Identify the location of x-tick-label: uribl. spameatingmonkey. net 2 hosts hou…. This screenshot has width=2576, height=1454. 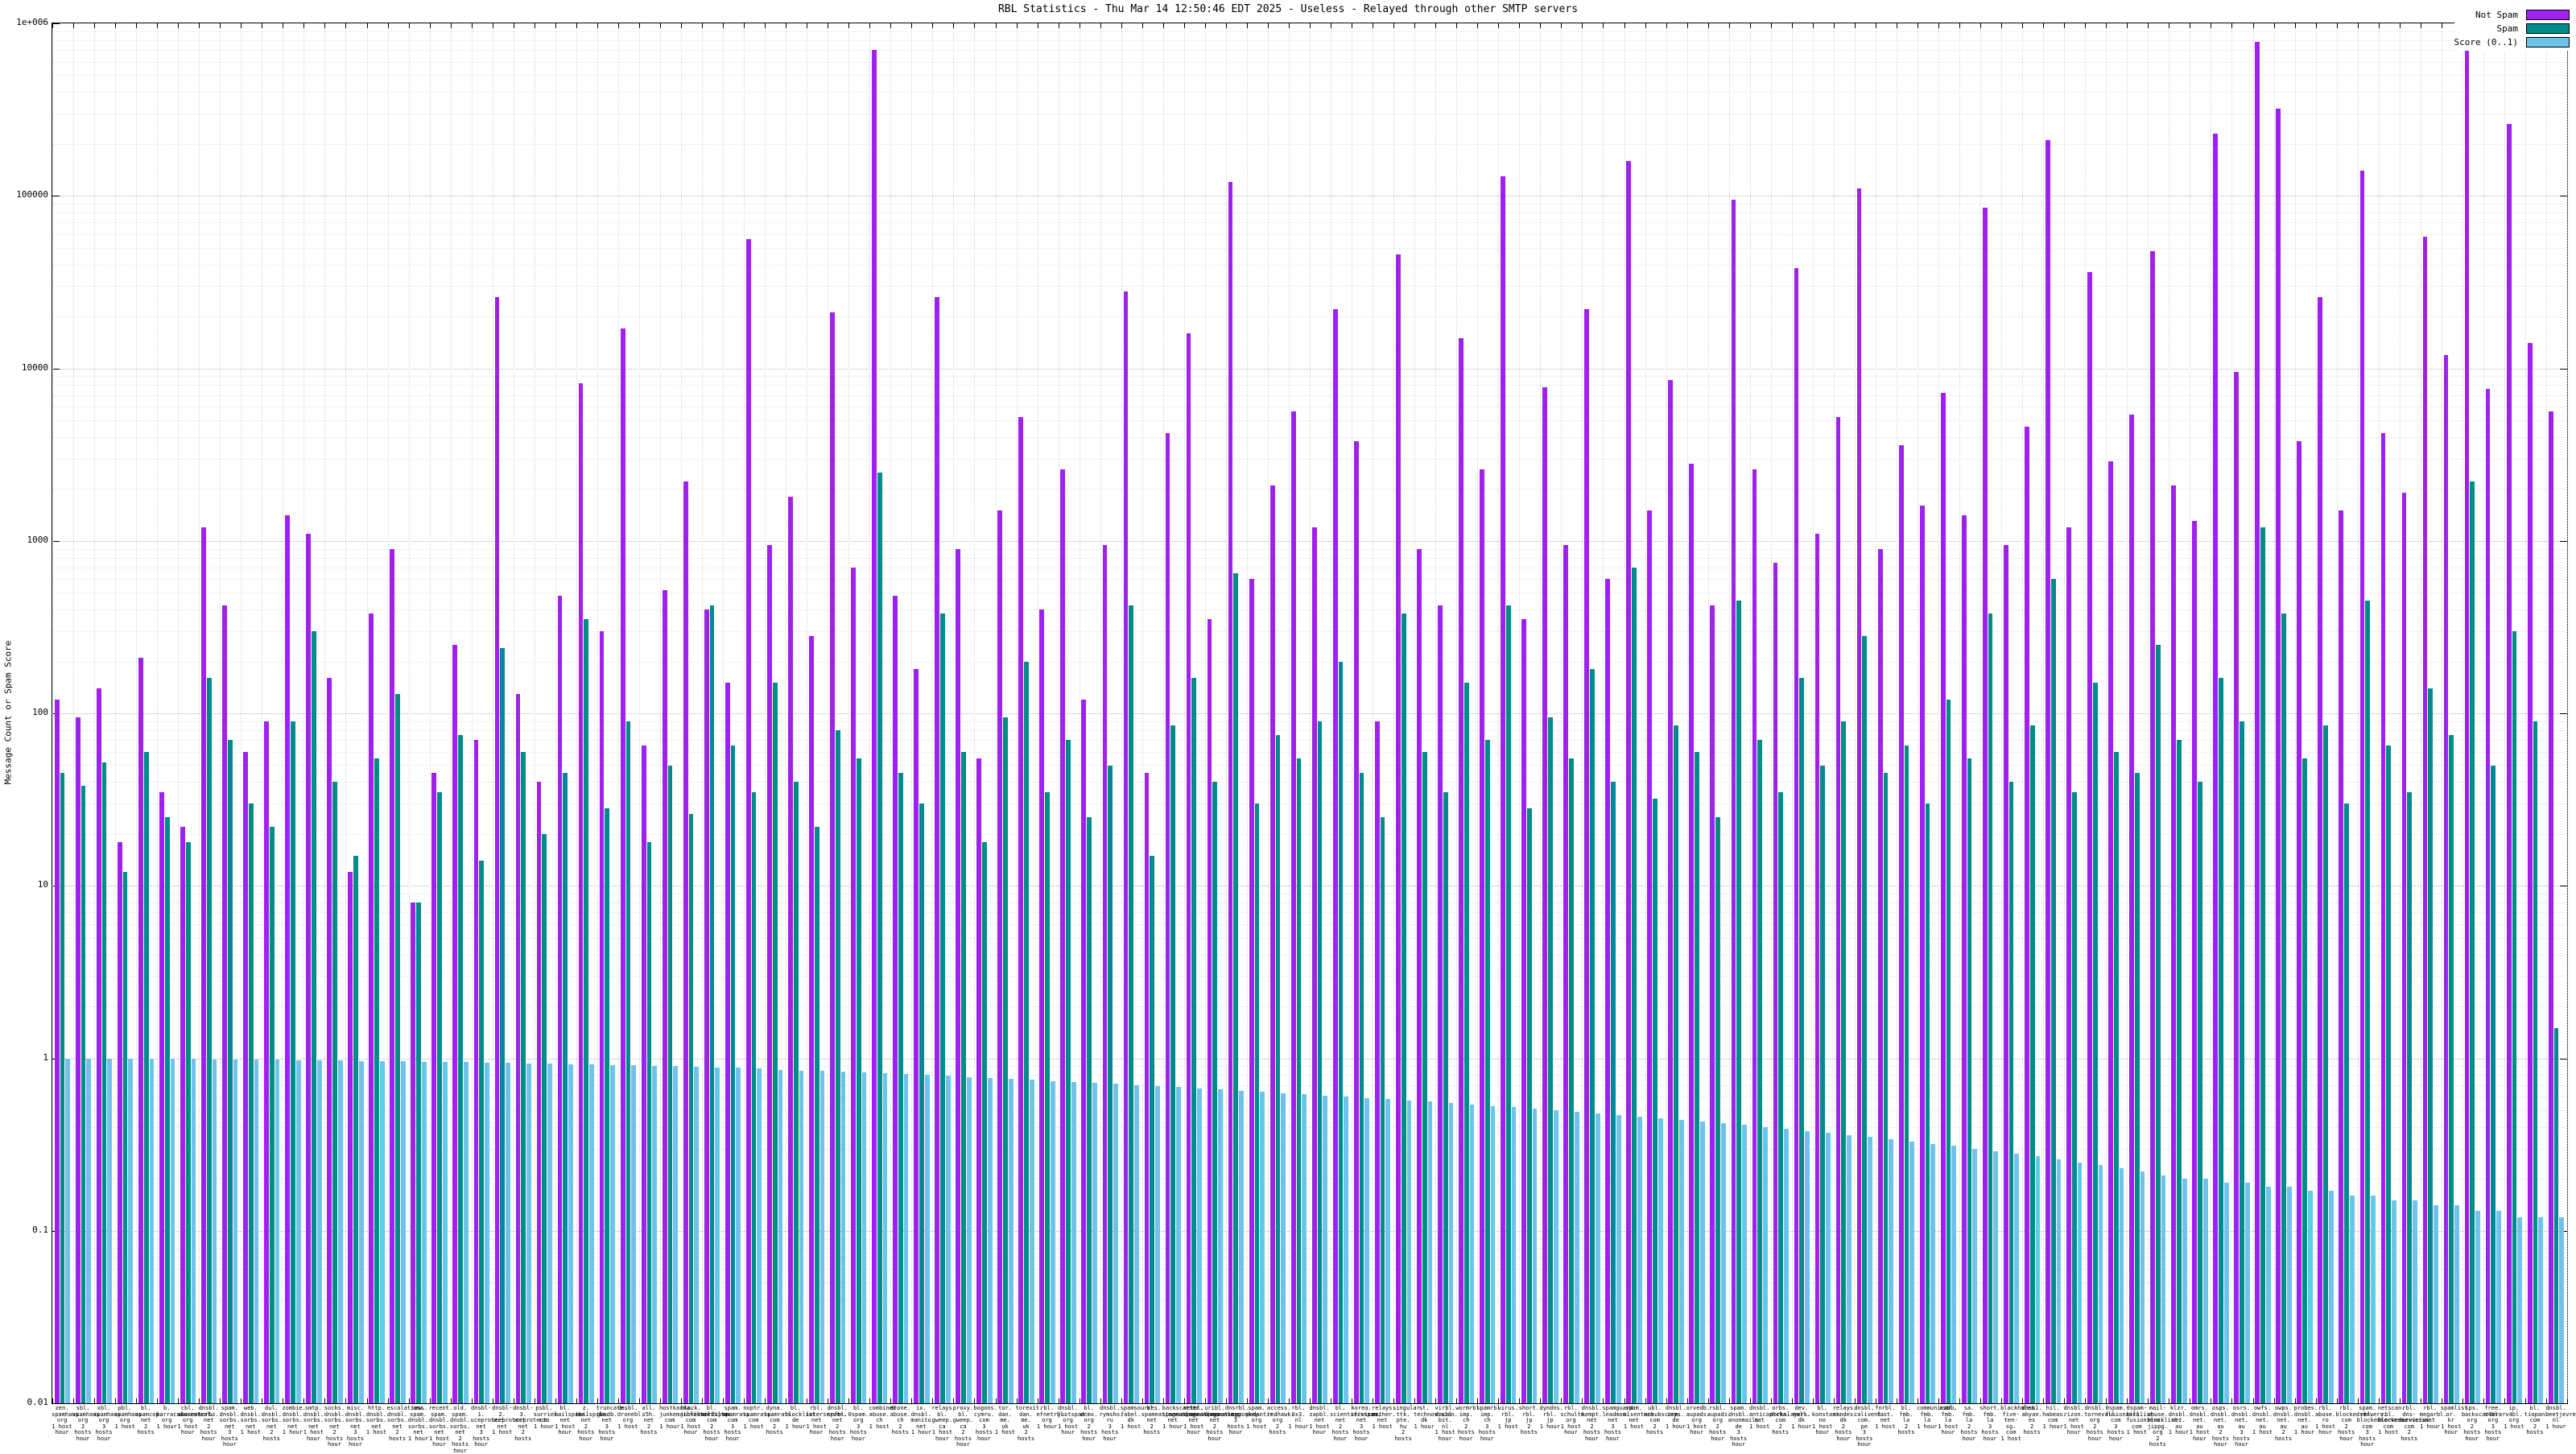
(1232, 1423).